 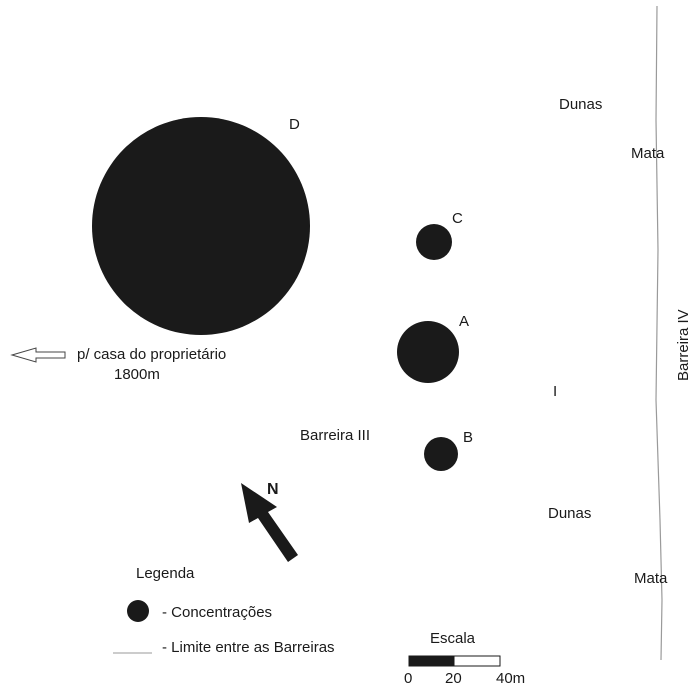 What do you see at coordinates (441, 454) in the screenshot?
I see `concentration-b` at bounding box center [441, 454].